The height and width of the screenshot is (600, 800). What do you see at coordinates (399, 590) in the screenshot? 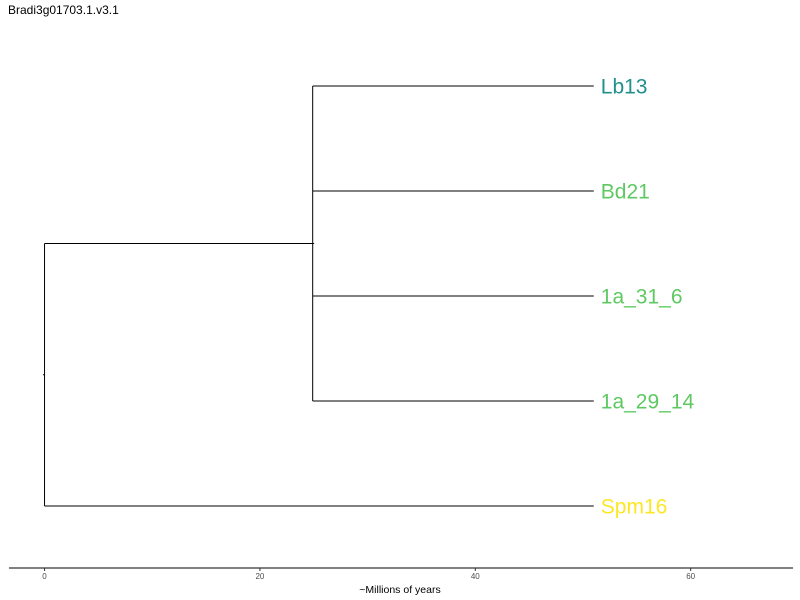
I see `x-axis-title: ~Millions of years` at bounding box center [399, 590].